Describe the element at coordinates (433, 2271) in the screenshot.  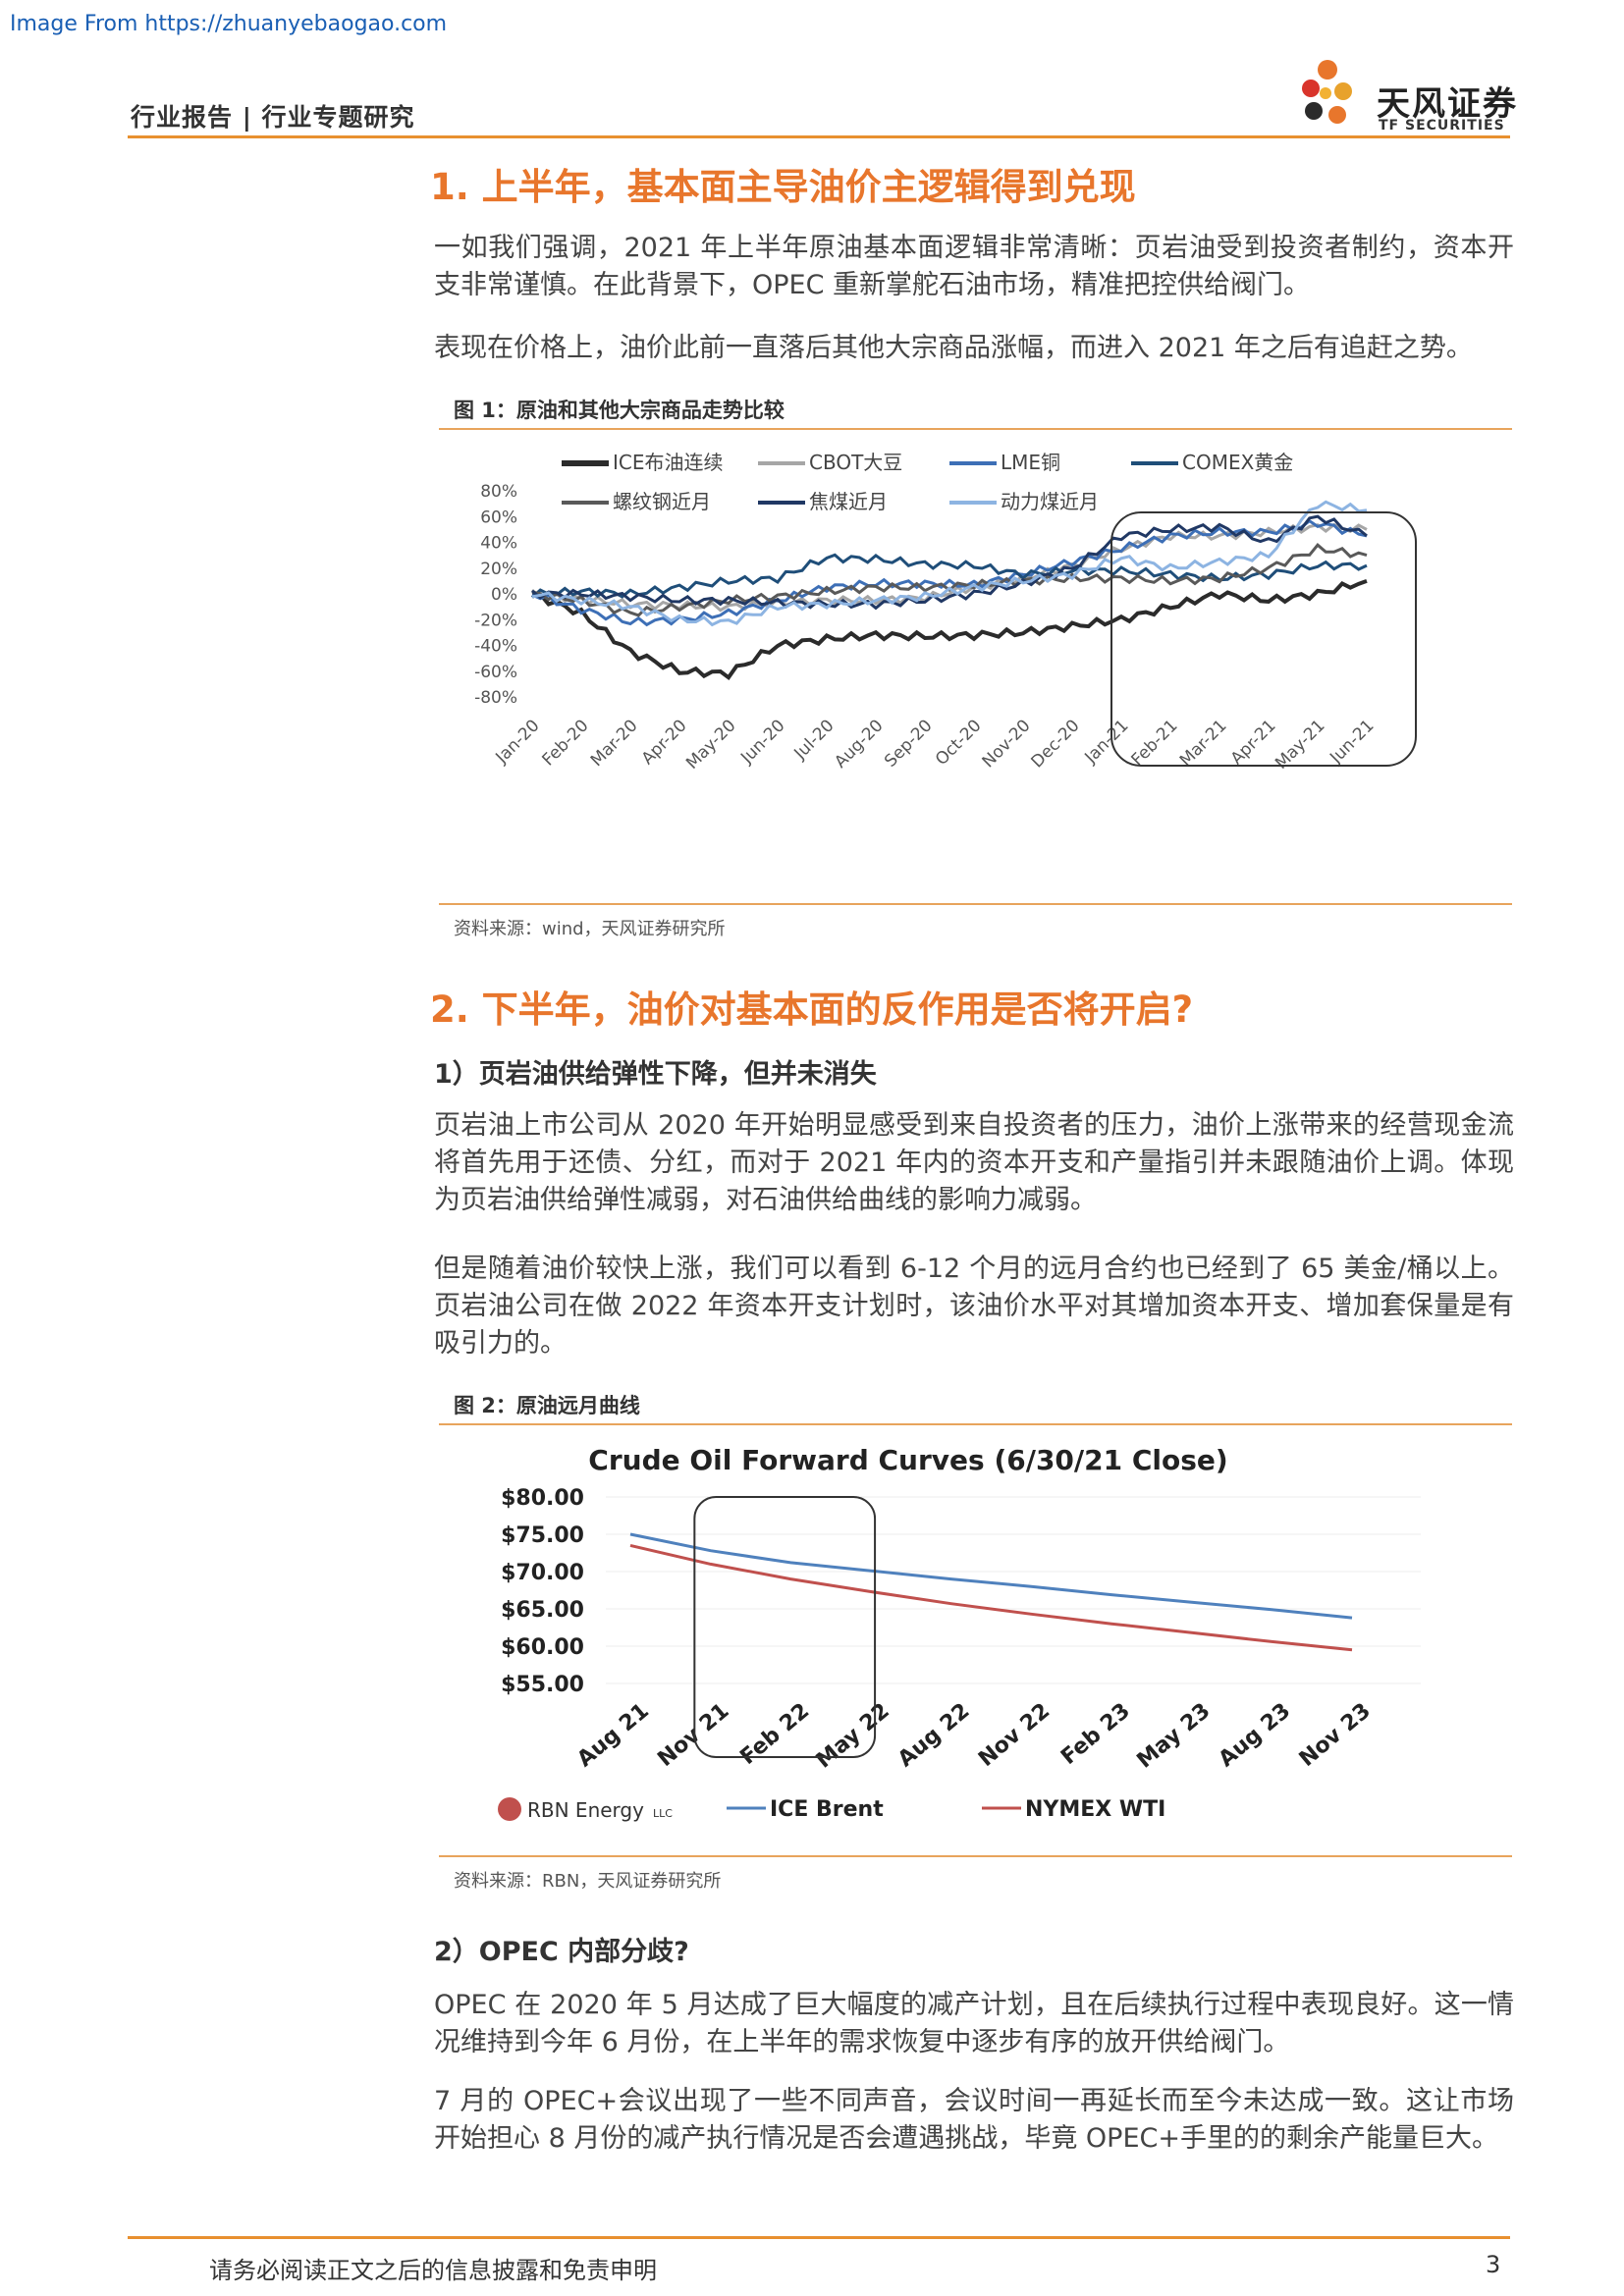
I see `footer-disclaimer: 请务必阅读正文之后的信息披露和免责申明` at that location.